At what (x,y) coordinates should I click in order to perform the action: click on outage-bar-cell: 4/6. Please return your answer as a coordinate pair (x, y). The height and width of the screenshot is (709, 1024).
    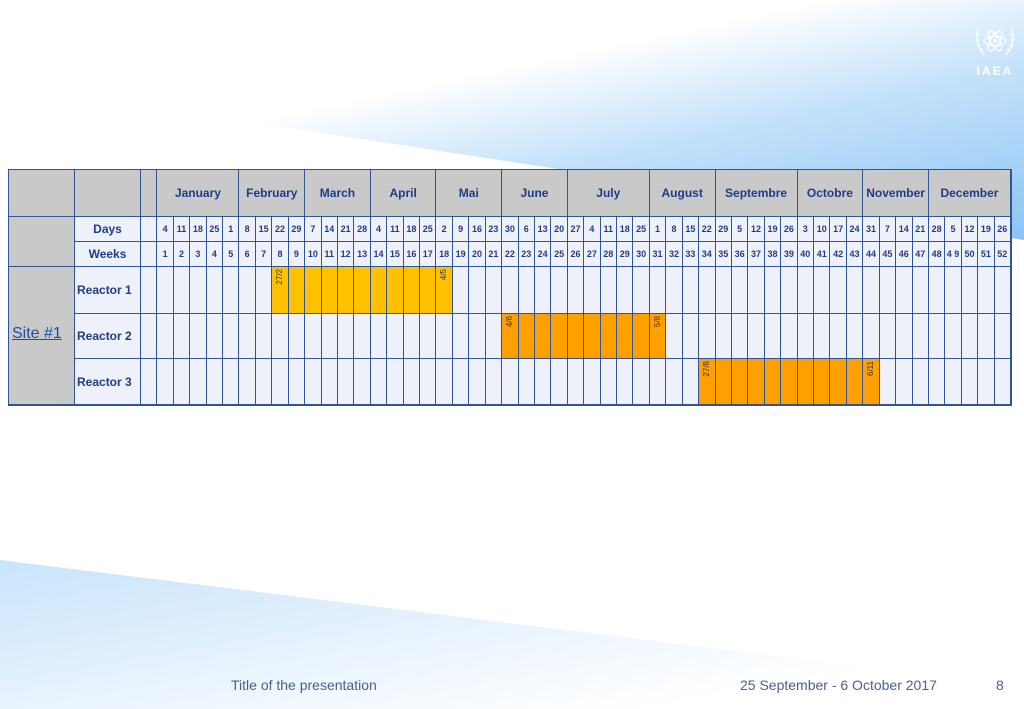
    Looking at the image, I should click on (510, 336).